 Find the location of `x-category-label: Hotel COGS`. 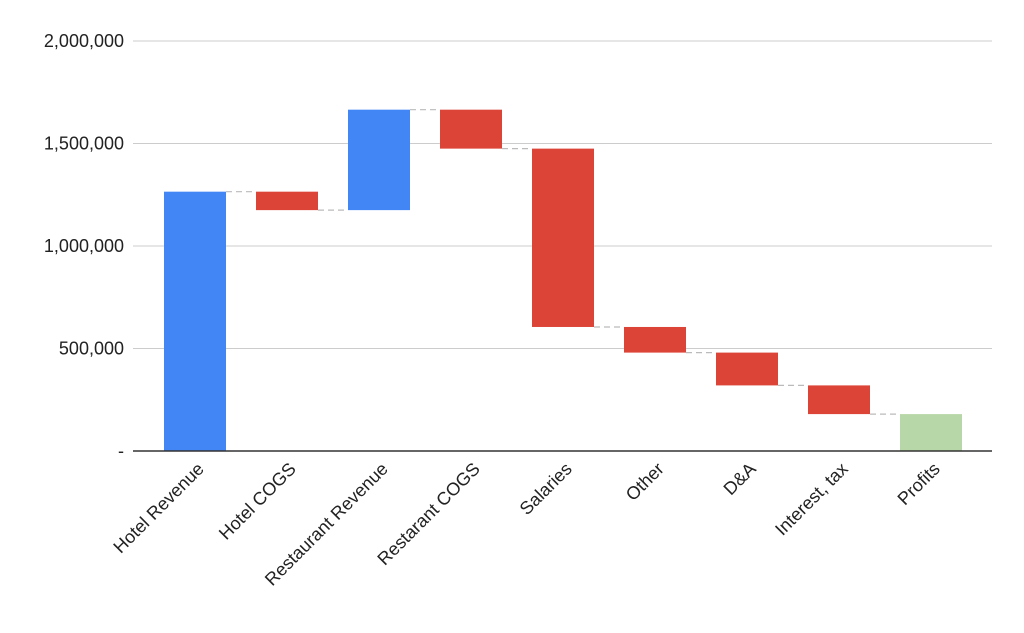

x-category-label: Hotel COGS is located at coordinates (257, 501).